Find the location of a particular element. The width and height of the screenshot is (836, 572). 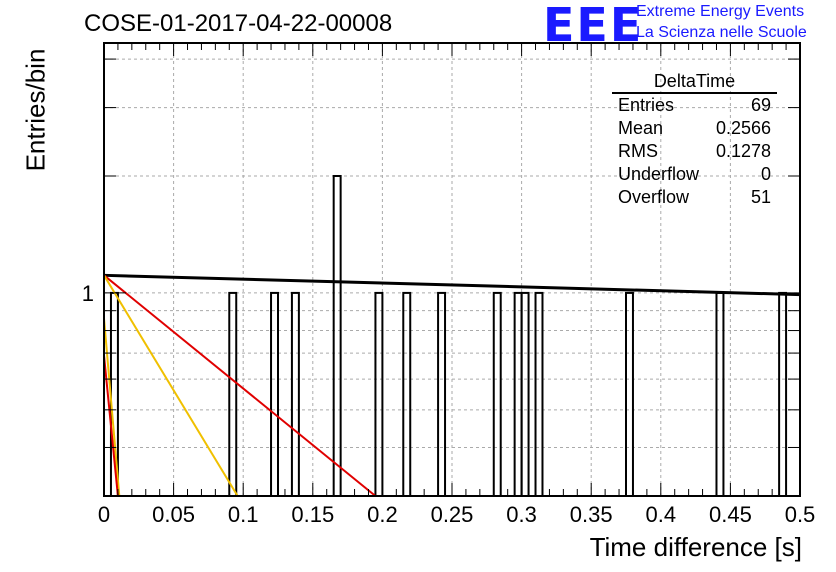

stats-row-underflow: Underflow 0 is located at coordinates (694, 174).